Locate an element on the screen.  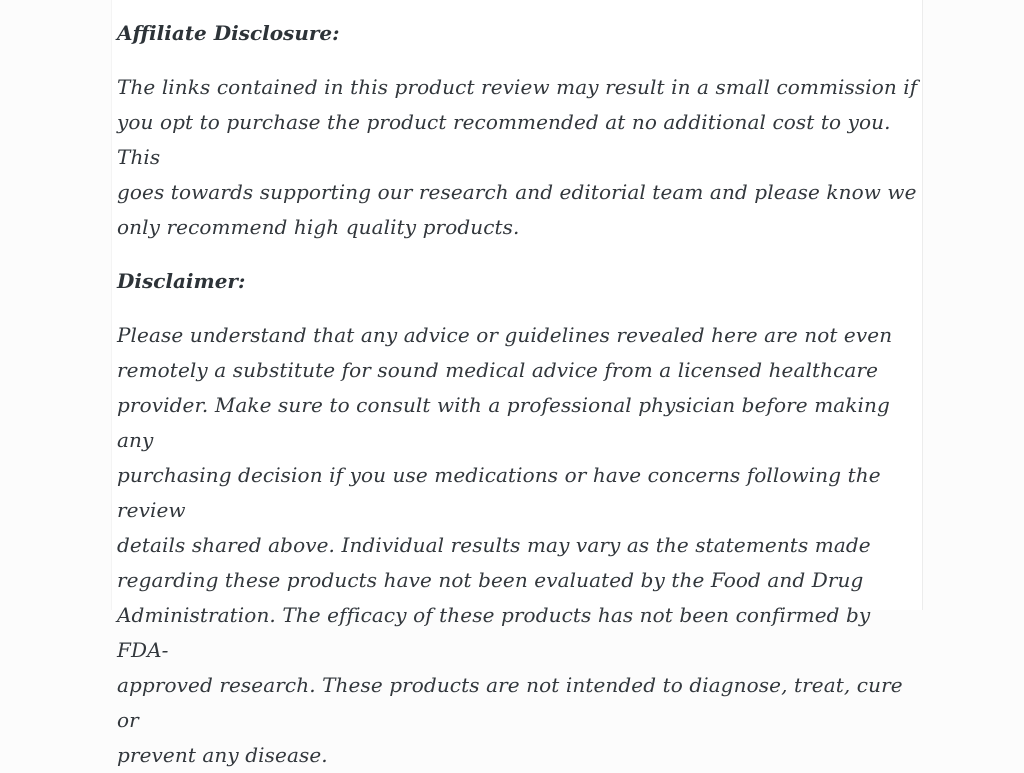
affiliate-disclosure-heading: Affiliate Disclosure: is located at coordinates (228, 33).